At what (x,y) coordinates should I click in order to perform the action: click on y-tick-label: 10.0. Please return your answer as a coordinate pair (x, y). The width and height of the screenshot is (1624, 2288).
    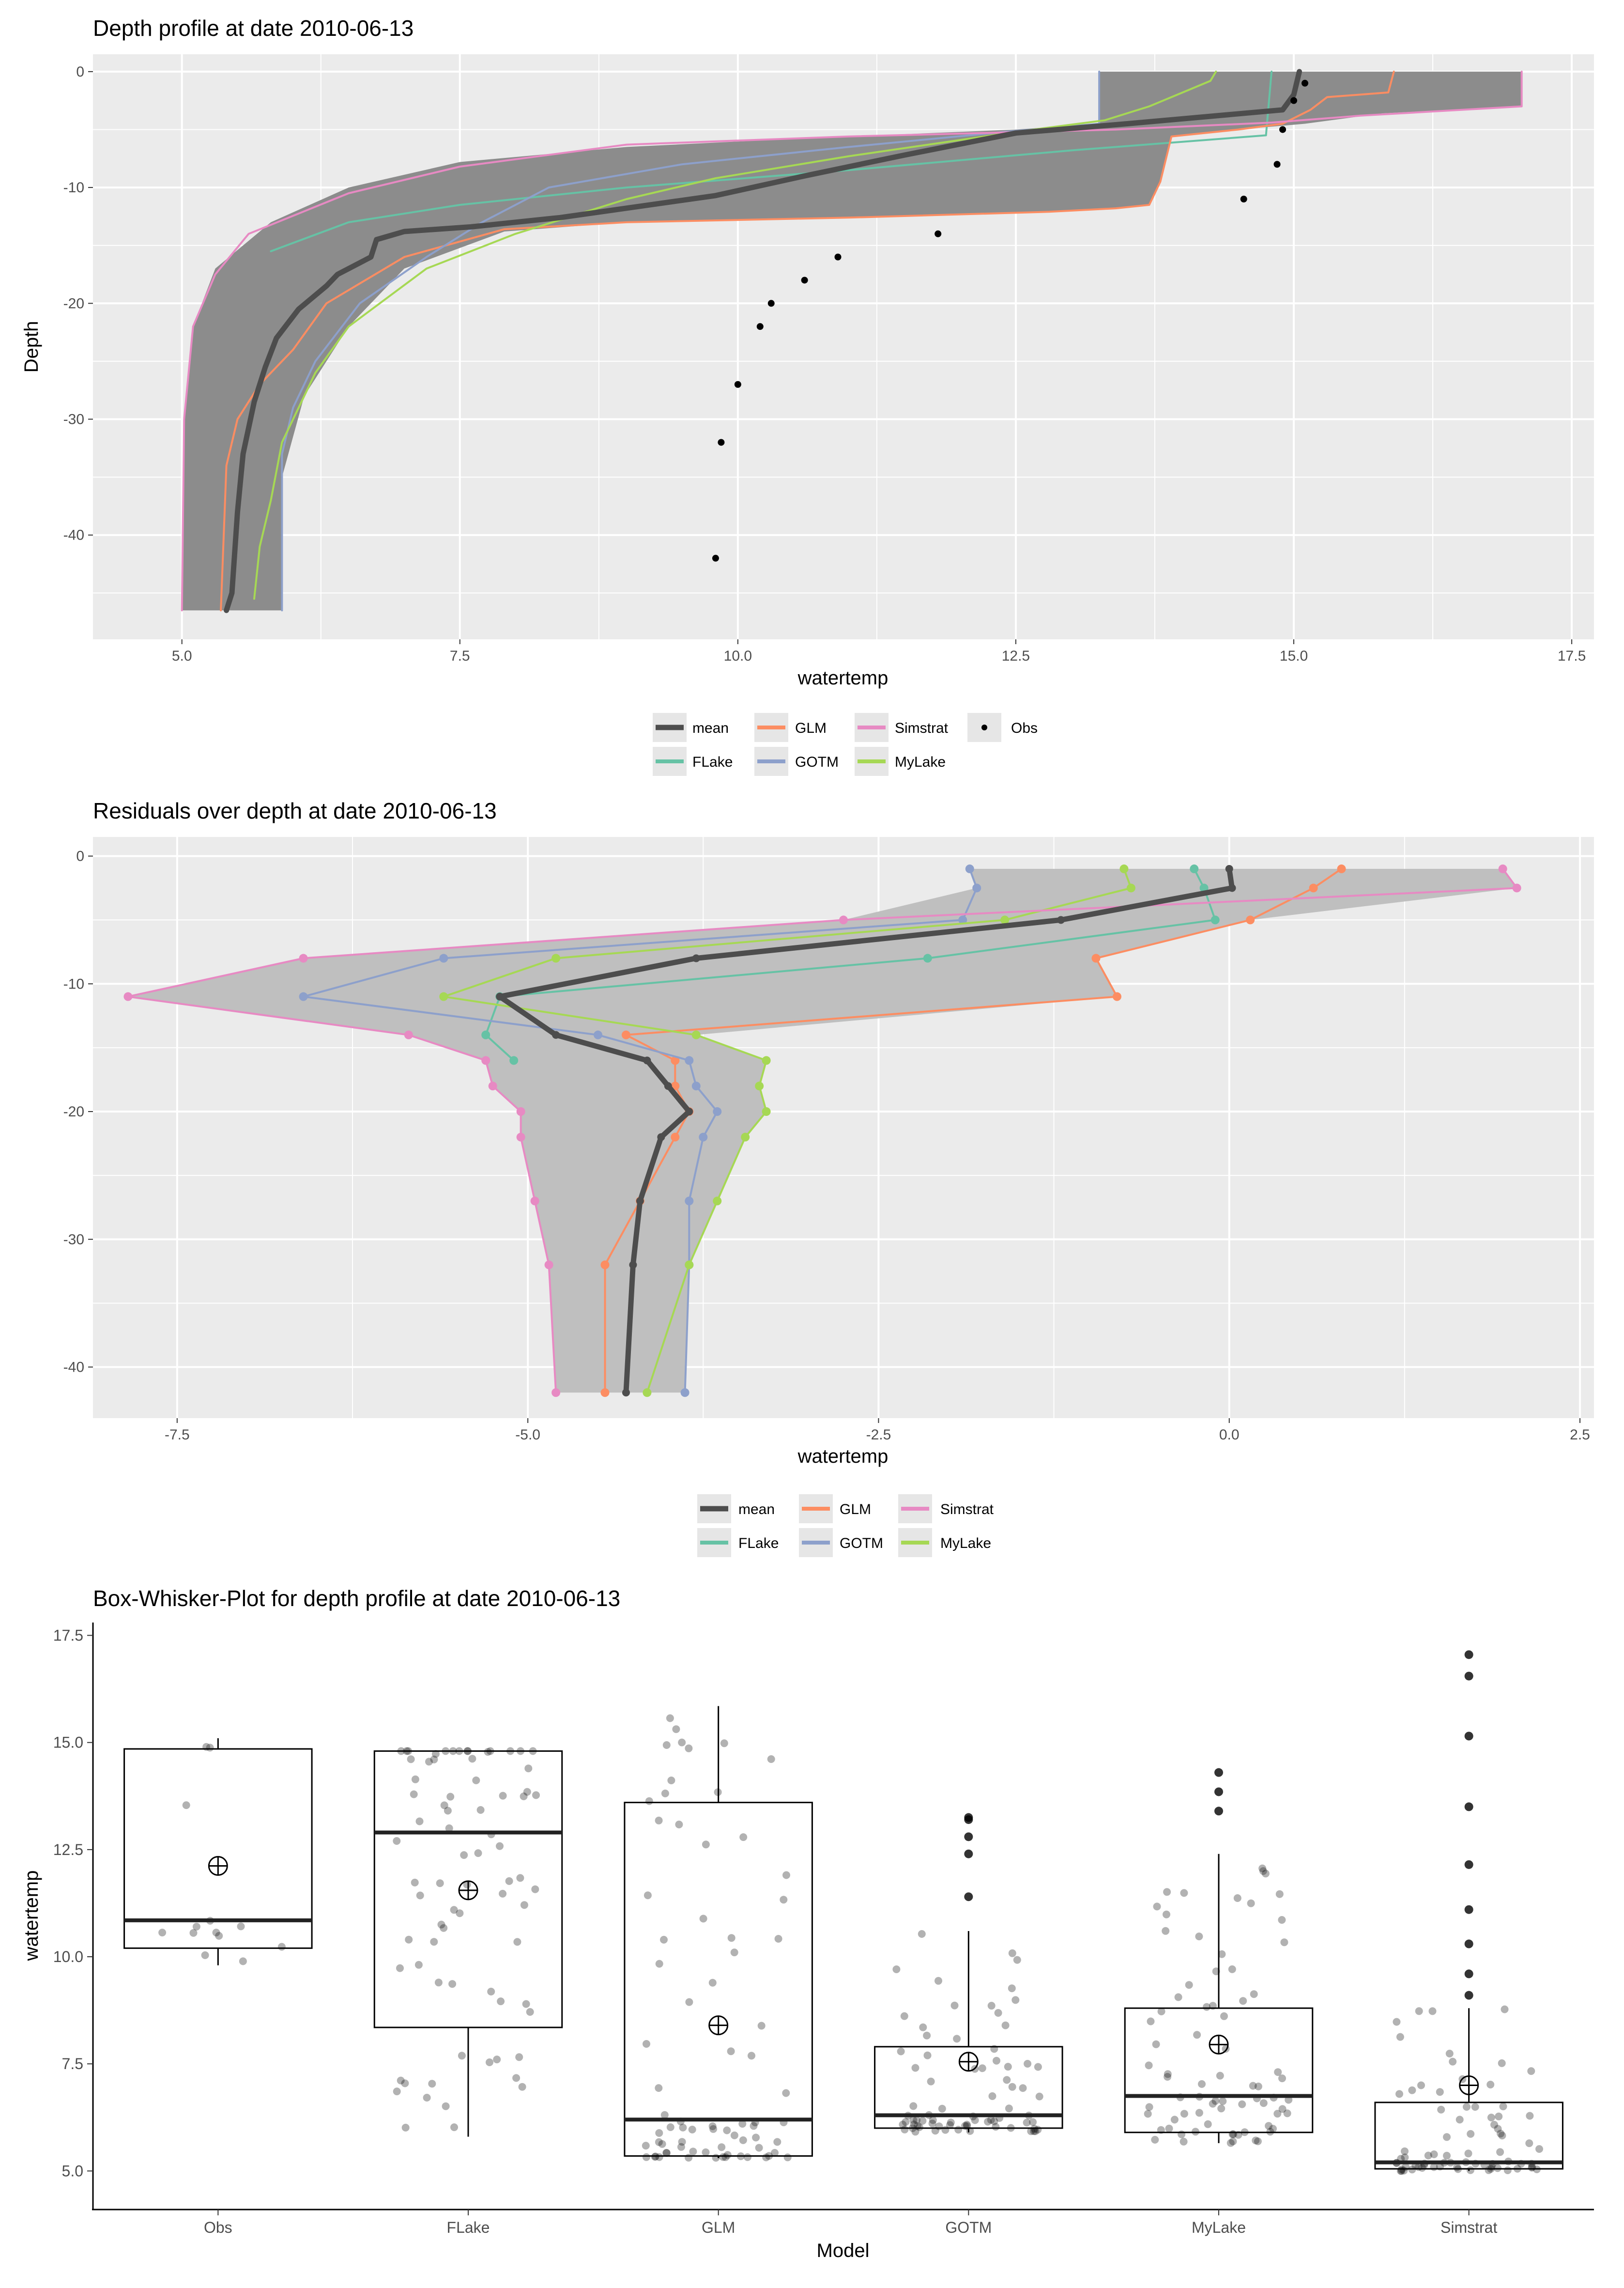
    Looking at the image, I should click on (68, 1956).